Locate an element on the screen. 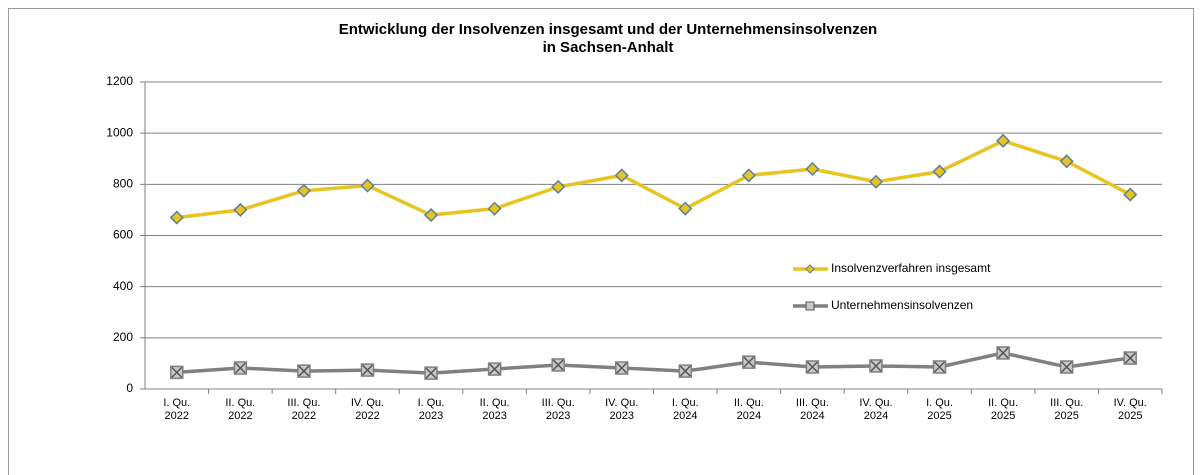  y-tick-label: 1200 is located at coordinates (119, 81).